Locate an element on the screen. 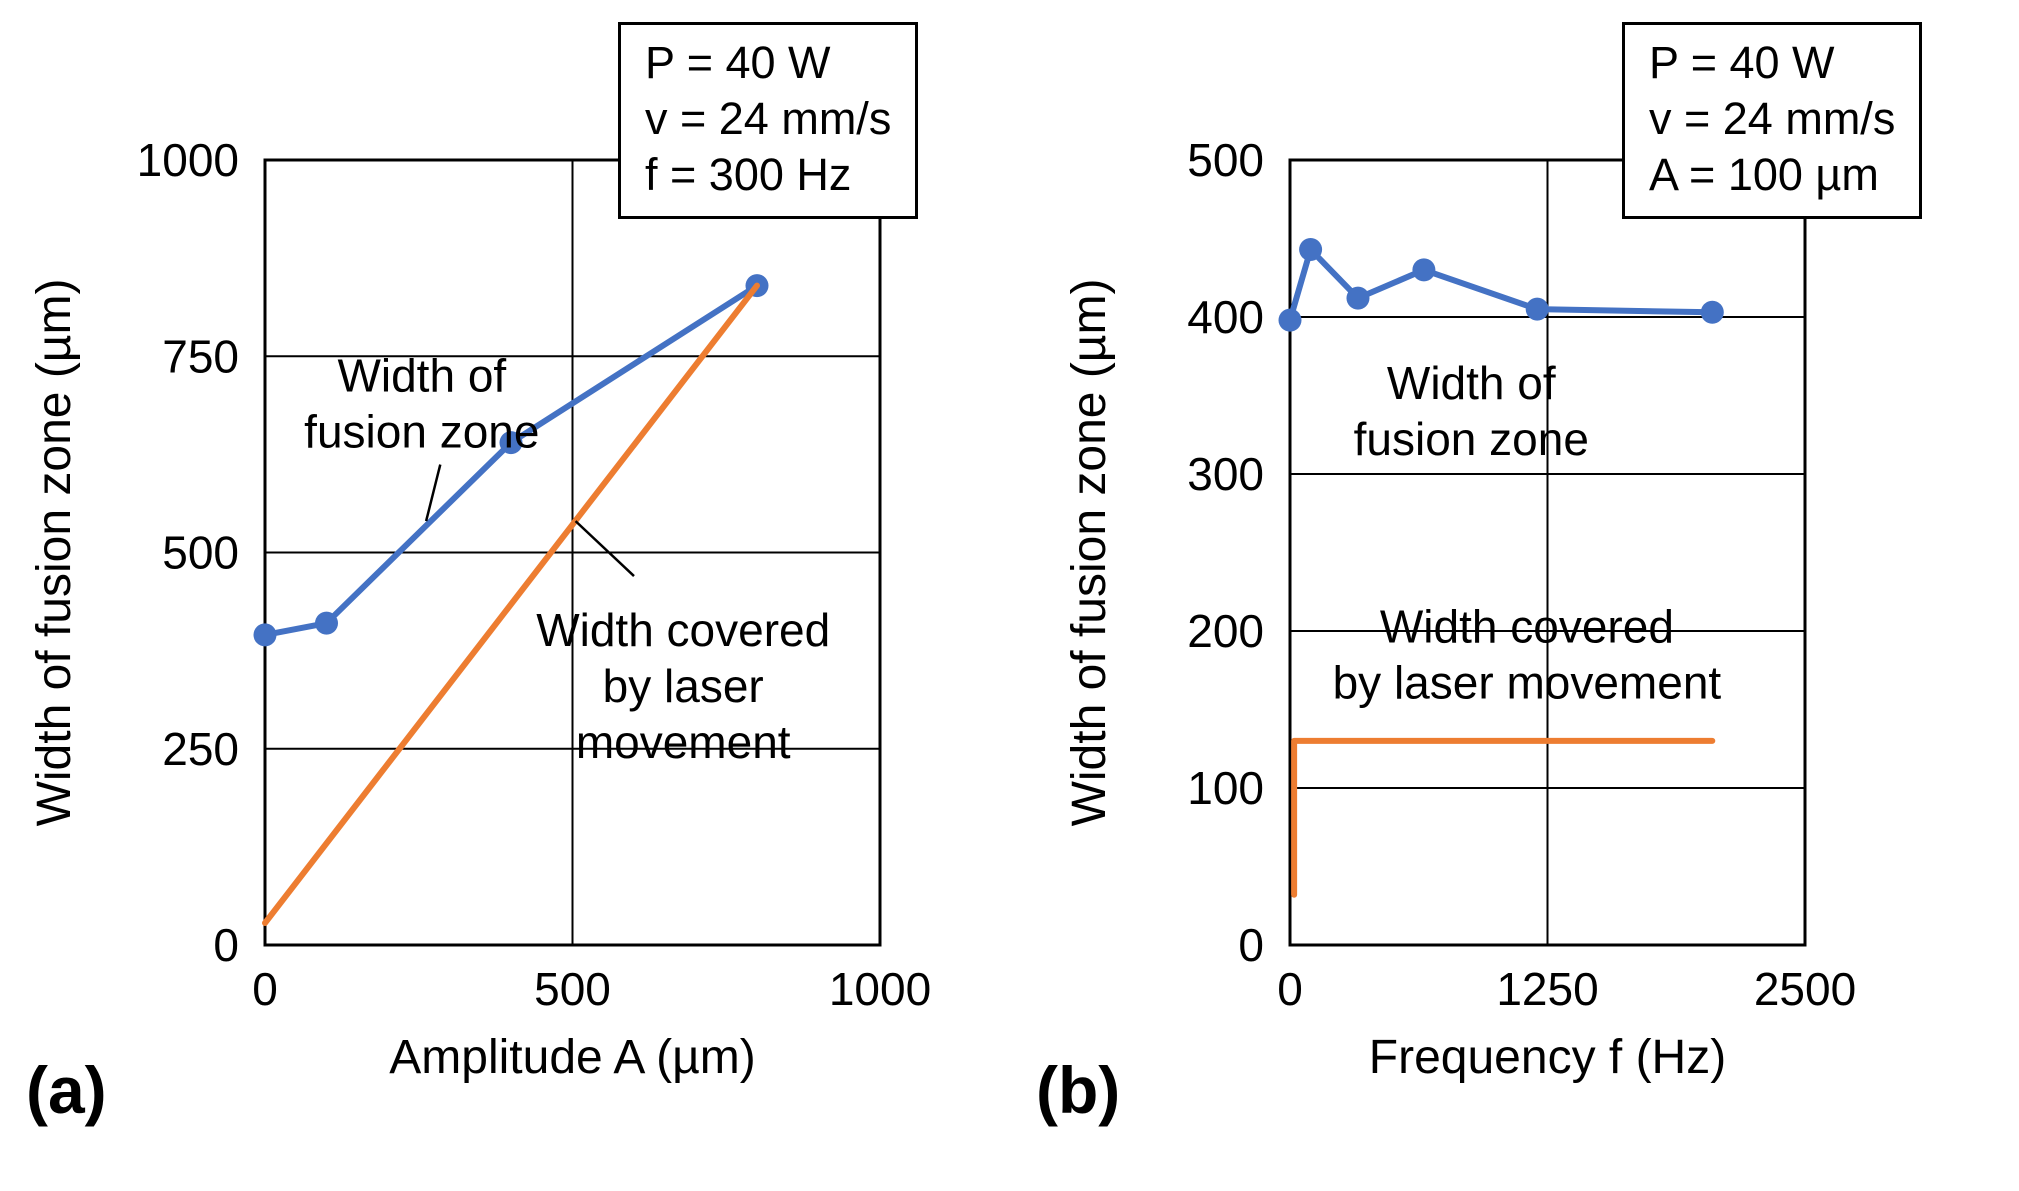 This screenshot has width=2019, height=1191. x-axis-label: Frequency f (Hz) is located at coordinates (1547, 1057).